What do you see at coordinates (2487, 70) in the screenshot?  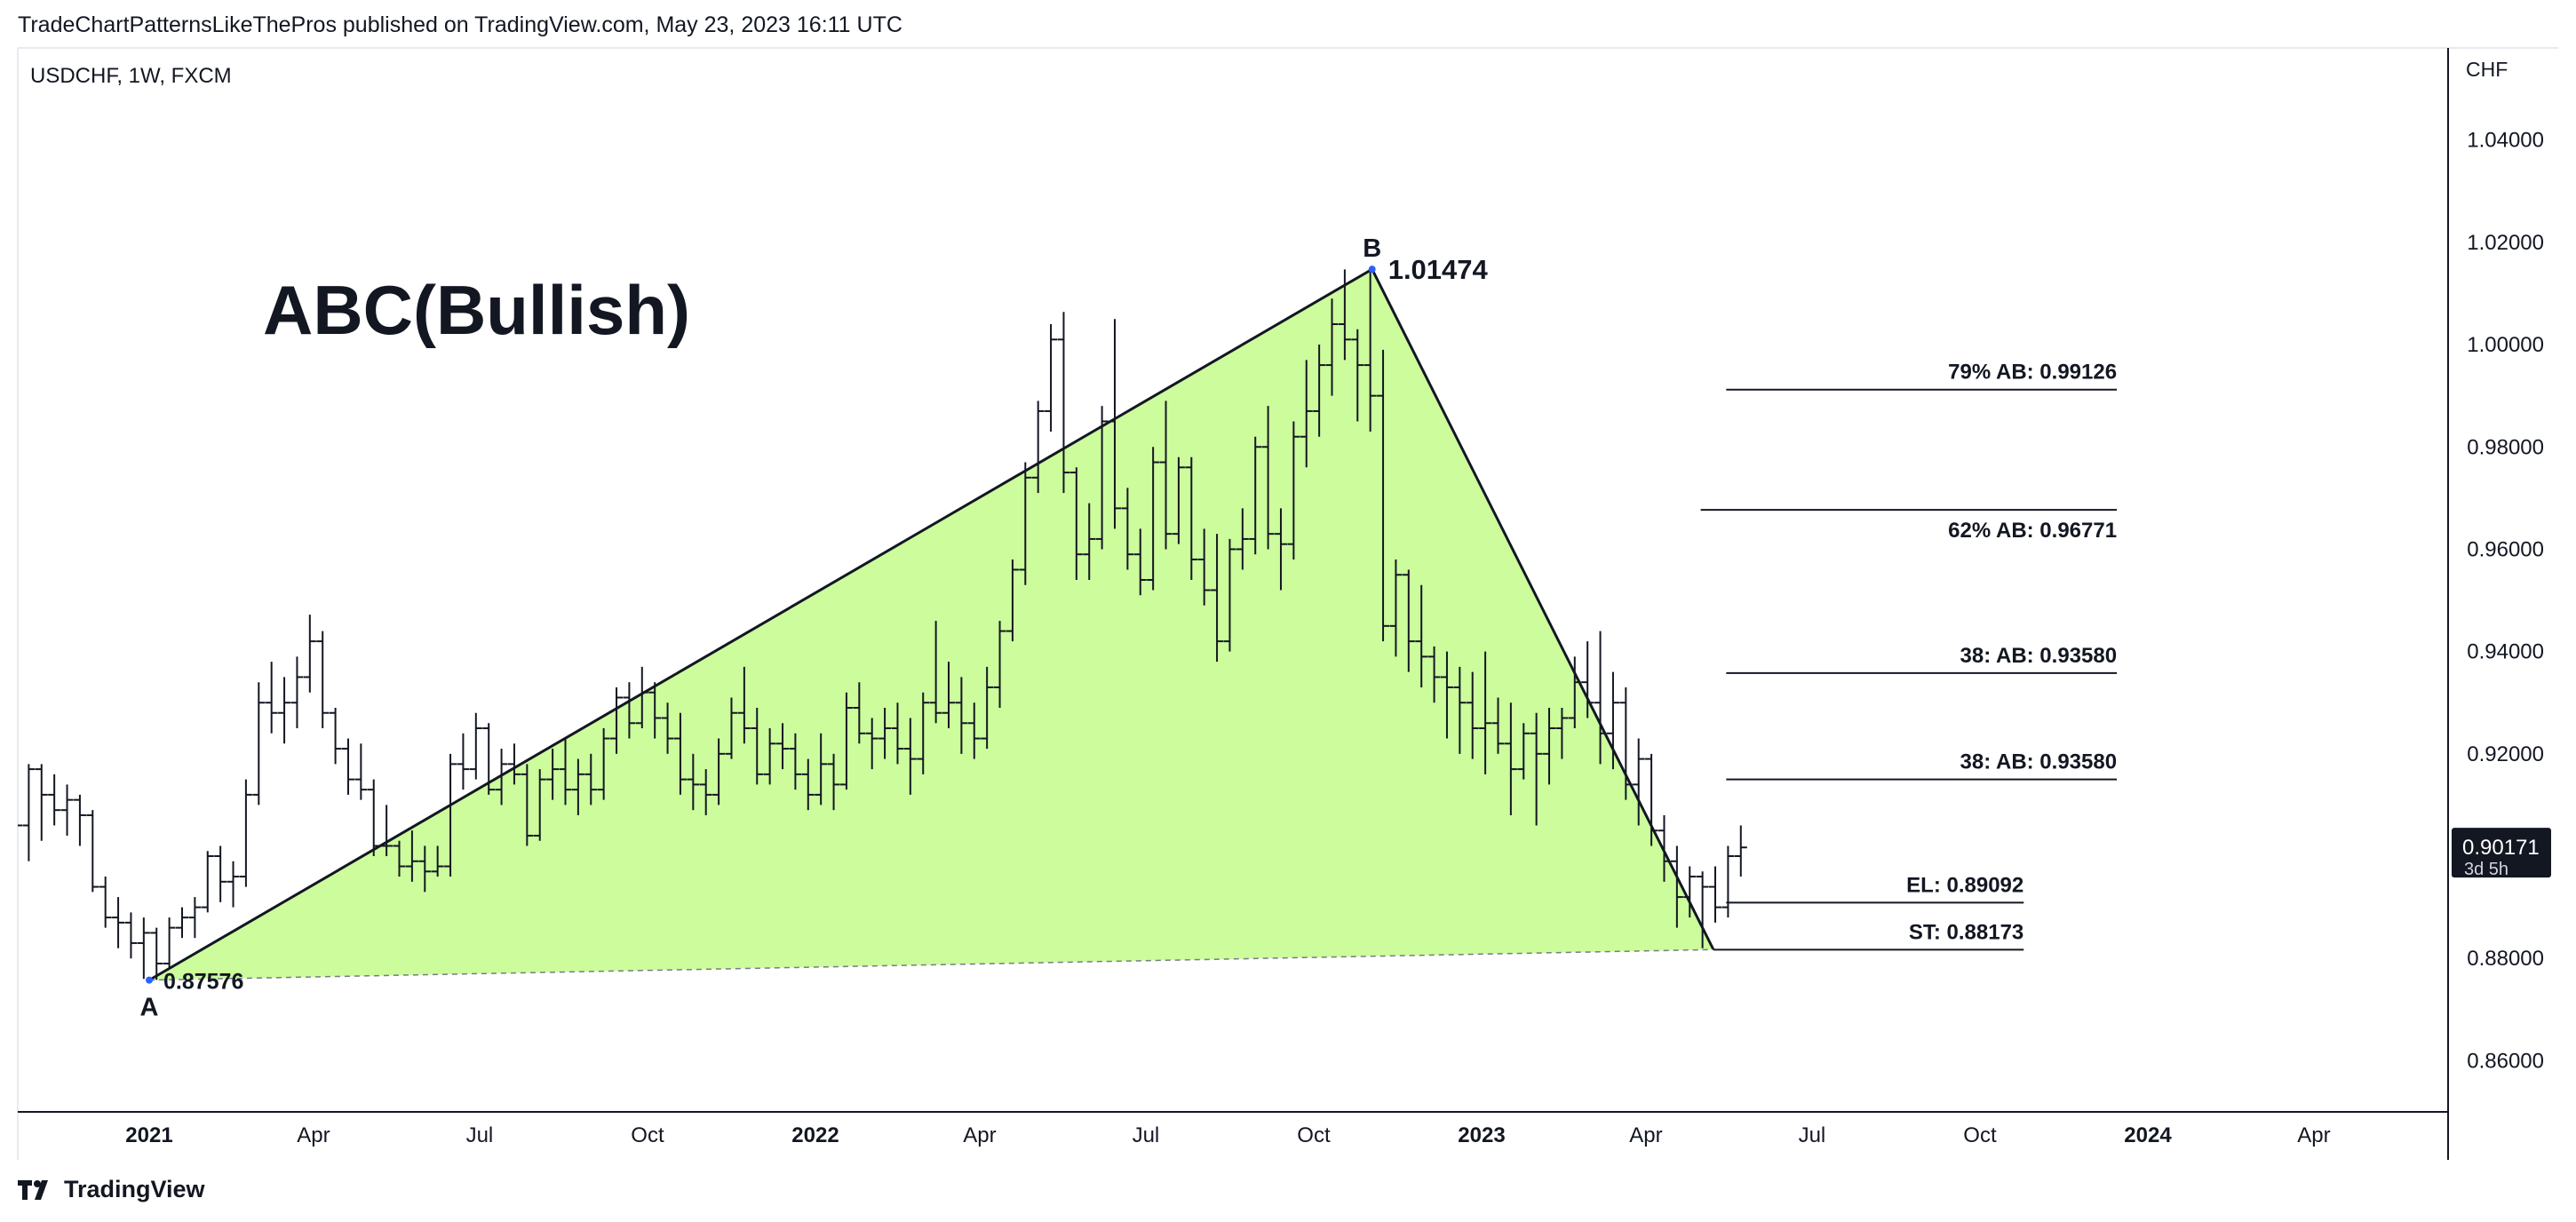 I see `currency-label: CHF` at bounding box center [2487, 70].